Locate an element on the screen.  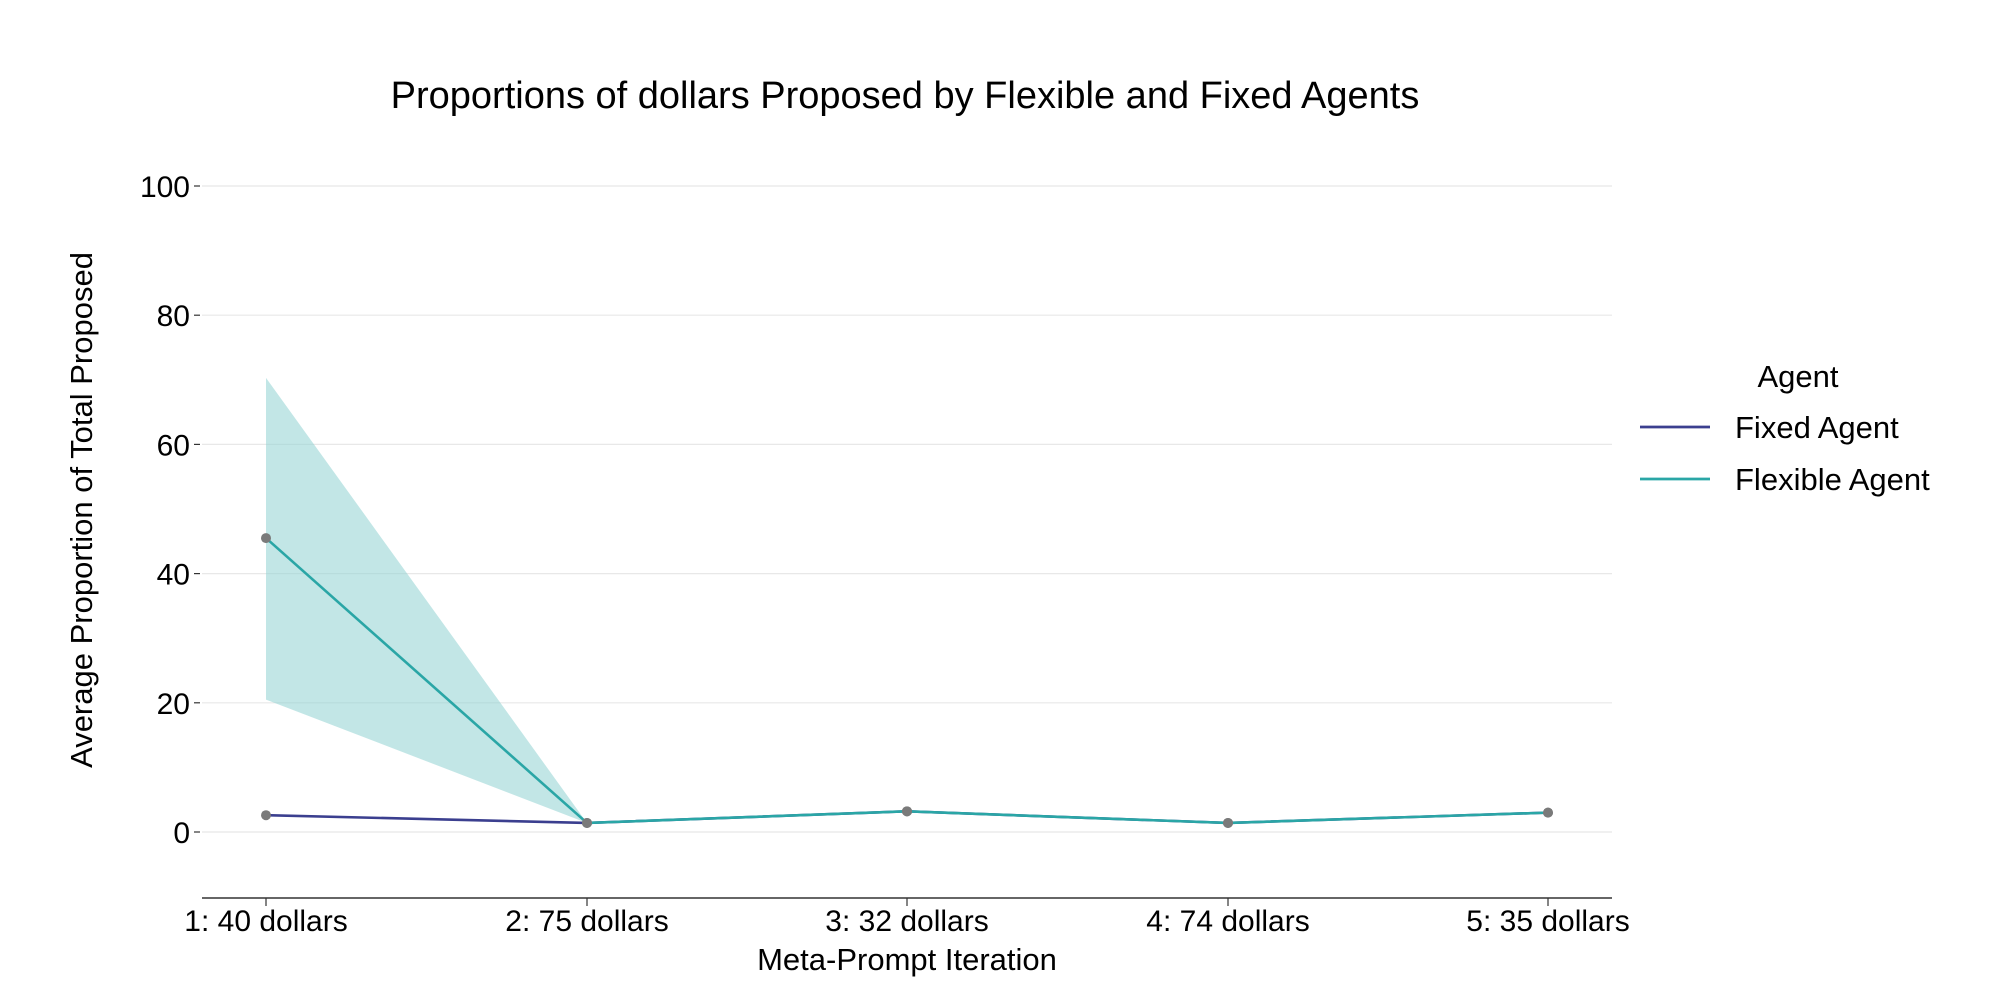
y-tick-label: 80 is located at coordinates (173, 316).